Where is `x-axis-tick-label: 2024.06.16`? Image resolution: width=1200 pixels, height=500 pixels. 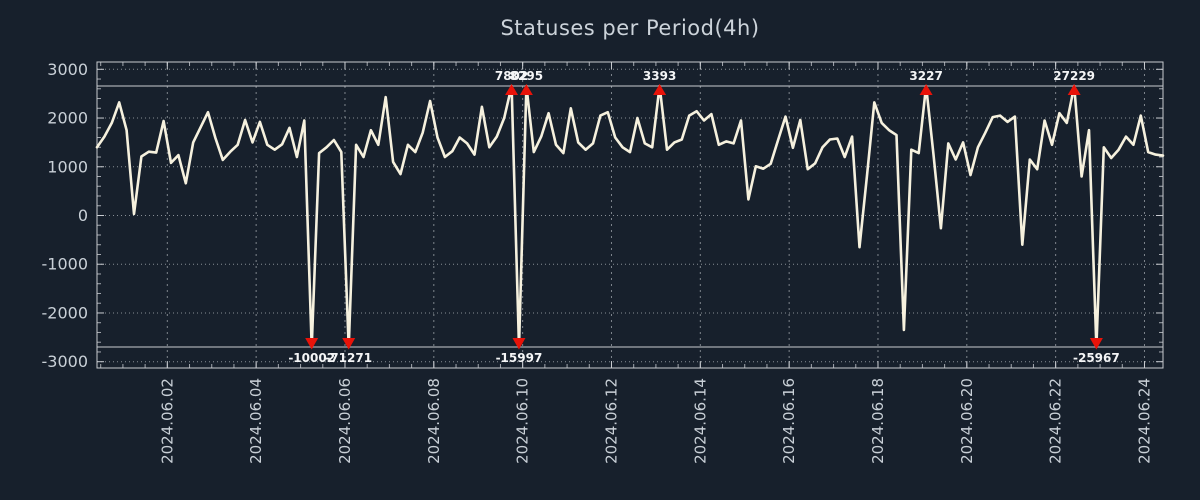
x-axis-tick-label: 2024.06.16 is located at coordinates (789, 421).